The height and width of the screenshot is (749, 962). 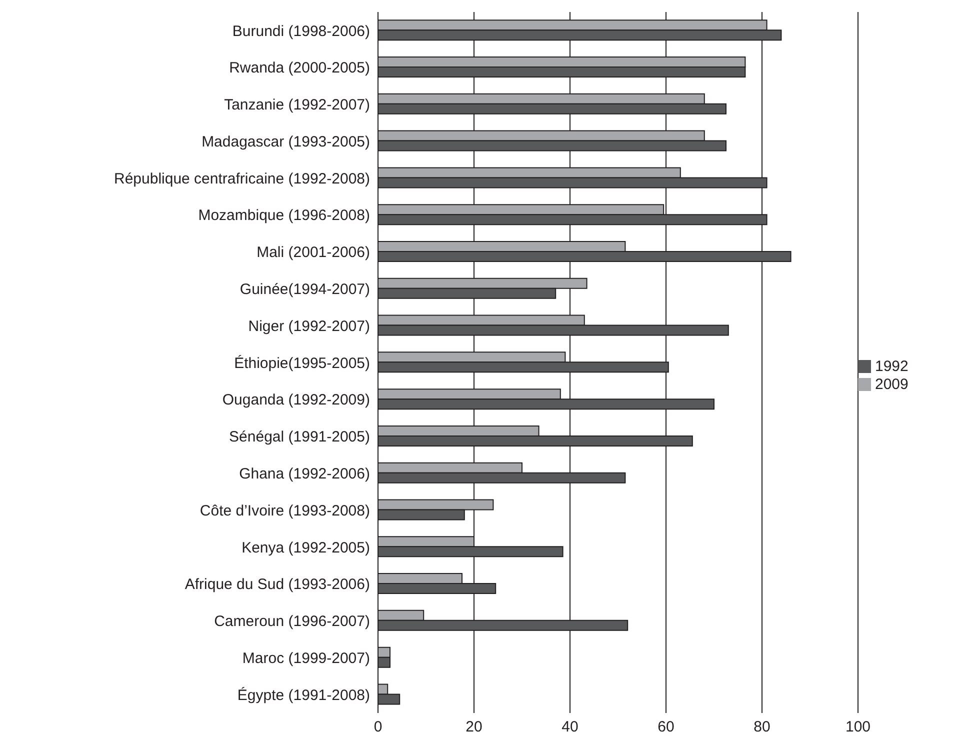 I want to click on y-tick-label: Guinée(1994-2007), so click(x=305, y=289).